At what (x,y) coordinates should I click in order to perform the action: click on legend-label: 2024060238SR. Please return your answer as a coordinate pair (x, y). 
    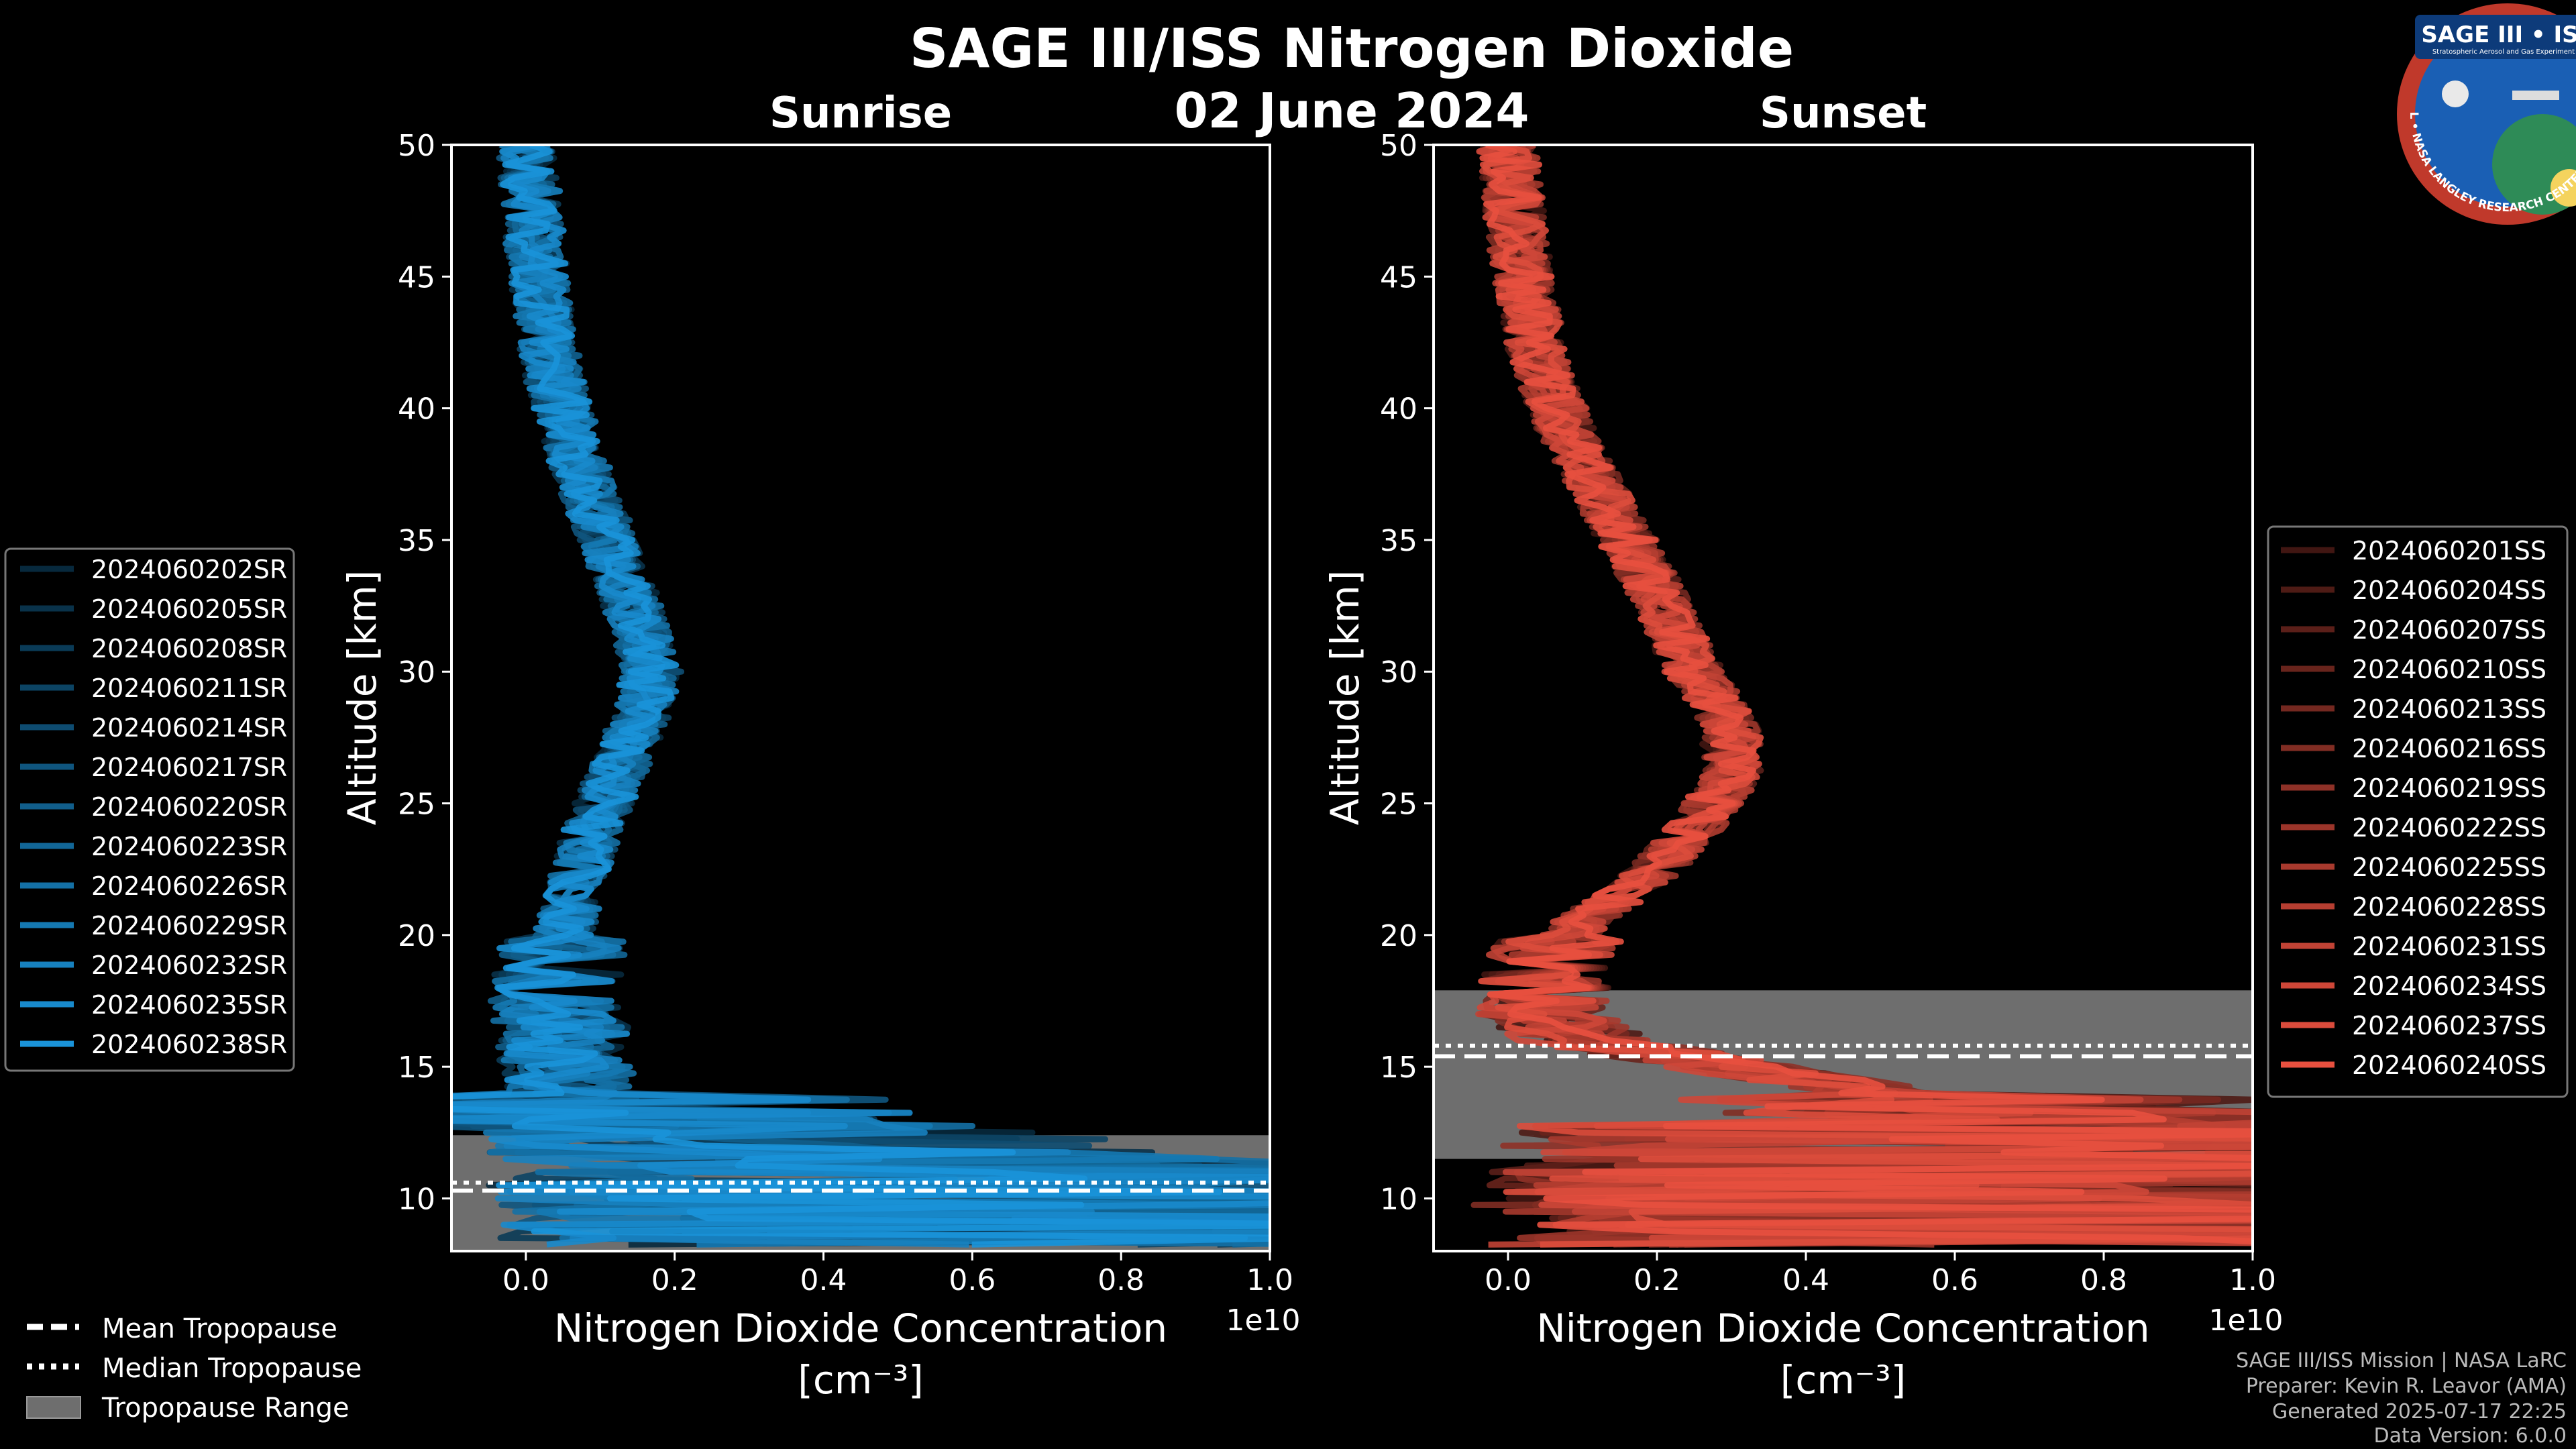
    Looking at the image, I should click on (189, 1044).